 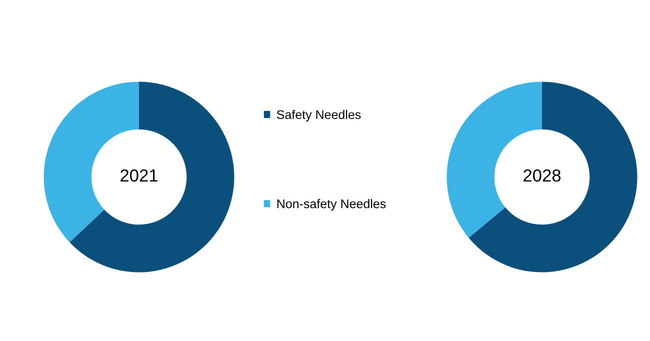 What do you see at coordinates (542, 175) in the screenshot?
I see `text: 2028` at bounding box center [542, 175].